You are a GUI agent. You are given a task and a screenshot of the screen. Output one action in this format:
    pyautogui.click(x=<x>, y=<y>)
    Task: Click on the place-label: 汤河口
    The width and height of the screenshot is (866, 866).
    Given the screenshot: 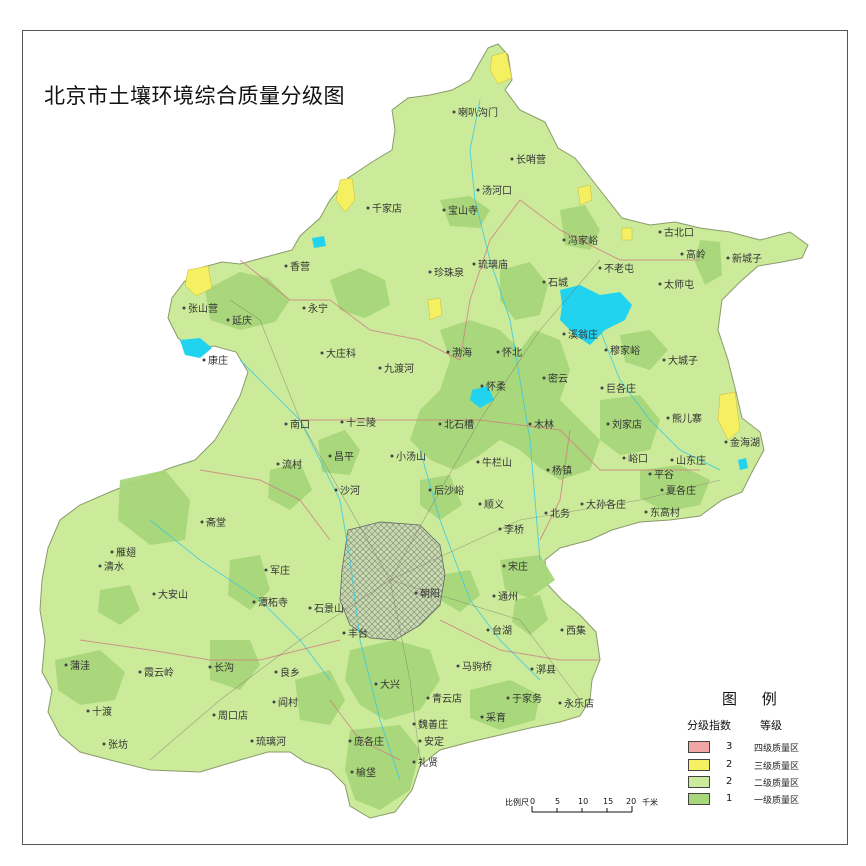 What is the action you would take?
    pyautogui.click(x=497, y=190)
    